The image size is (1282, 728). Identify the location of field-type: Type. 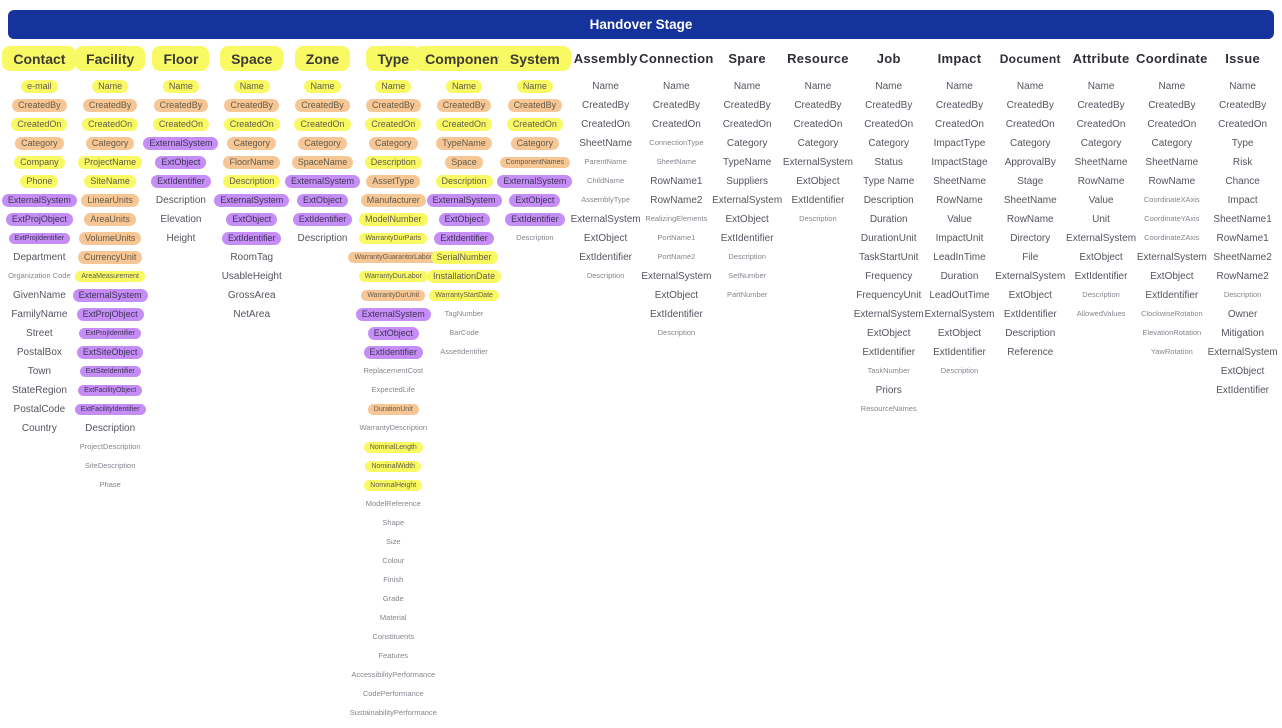
(1242, 143).